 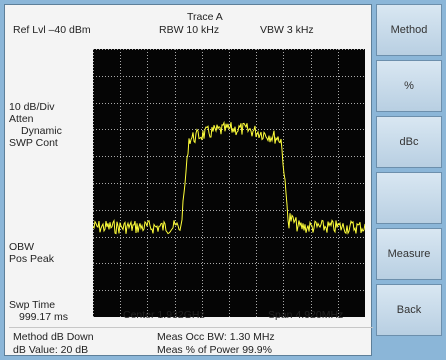 I want to click on power-percent: Meas % of Power 99.9%, so click(x=214, y=350).